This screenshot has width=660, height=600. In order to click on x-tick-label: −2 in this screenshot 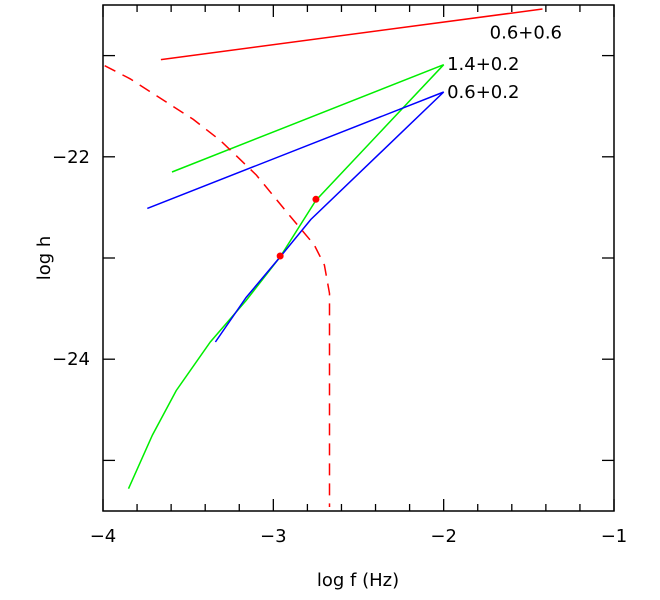, I will do `click(443, 536)`.